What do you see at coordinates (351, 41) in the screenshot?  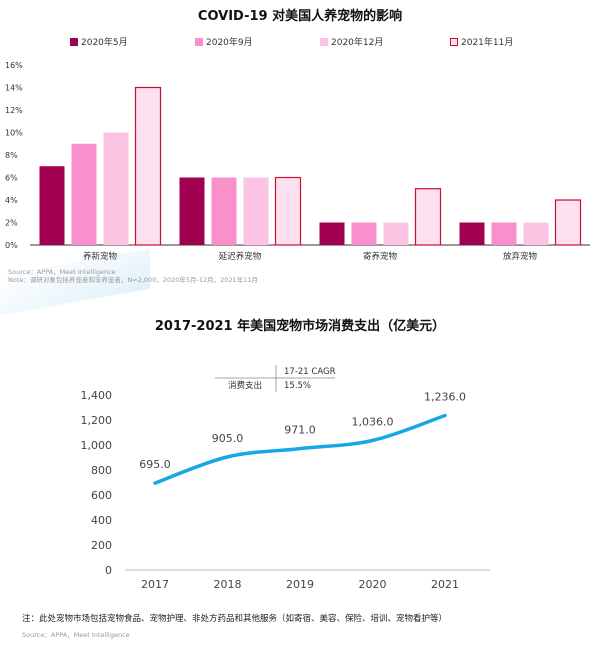 I see `legend-item-dec-2020: 2020年12月` at bounding box center [351, 41].